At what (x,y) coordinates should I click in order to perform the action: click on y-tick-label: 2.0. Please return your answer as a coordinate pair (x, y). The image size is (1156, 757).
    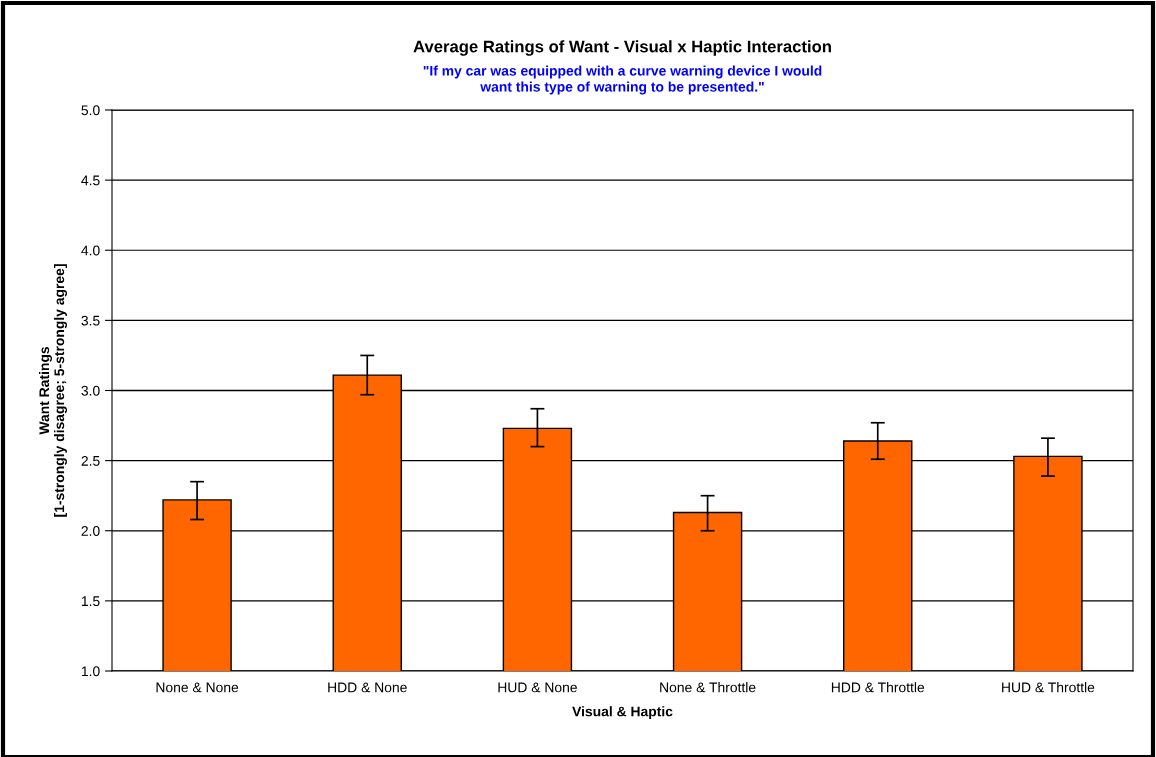
    Looking at the image, I should click on (90, 531).